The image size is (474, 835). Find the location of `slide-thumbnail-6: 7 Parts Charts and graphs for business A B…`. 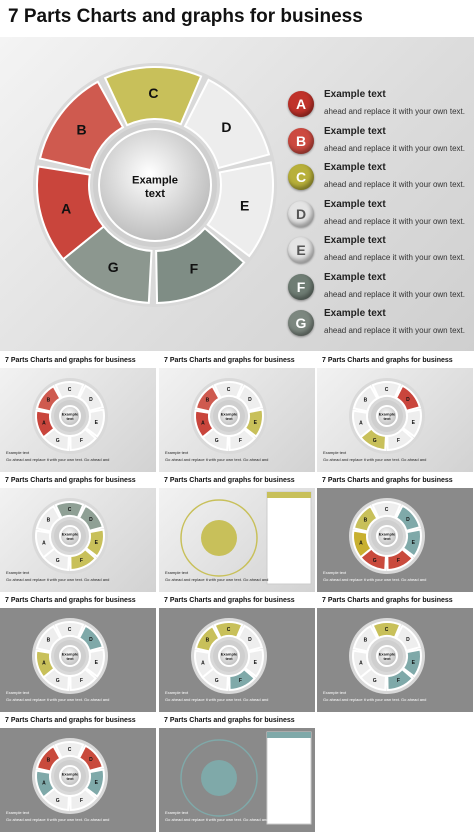

slide-thumbnail-6: 7 Parts Charts and graphs for business A B… is located at coordinates (395, 534).